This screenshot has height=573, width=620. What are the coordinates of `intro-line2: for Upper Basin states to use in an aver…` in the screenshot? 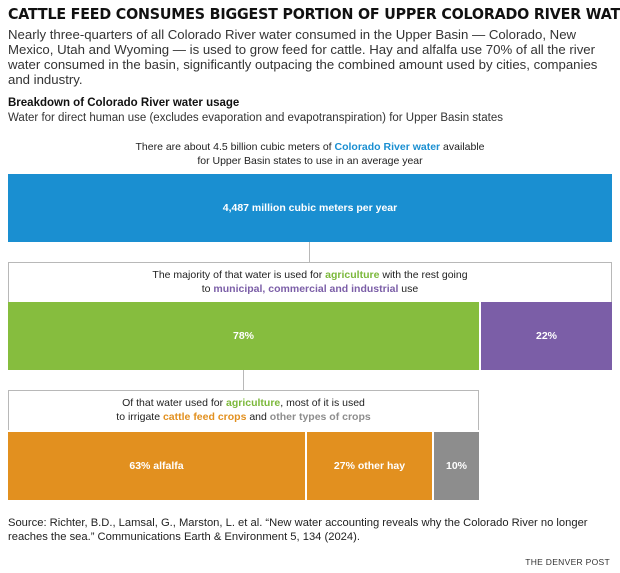 It's located at (310, 161).